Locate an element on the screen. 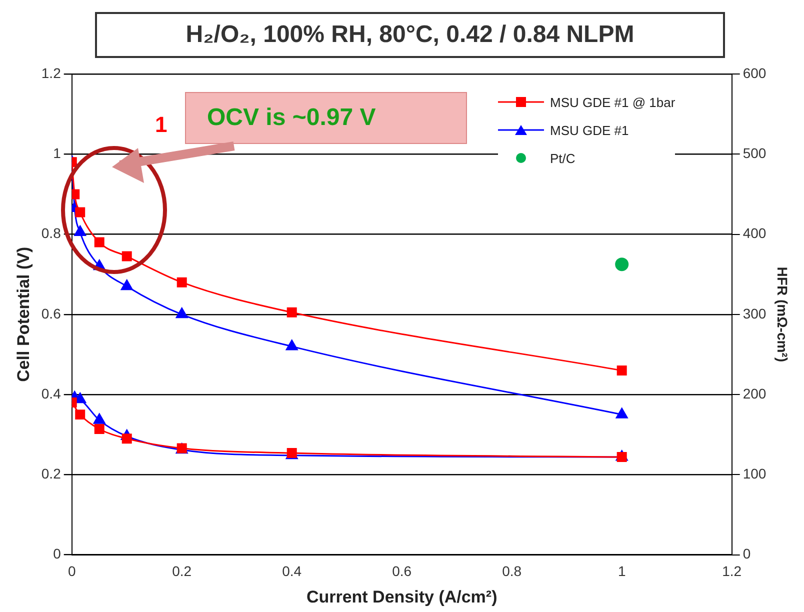  y2-tick-label: 200 is located at coordinates (754, 393).